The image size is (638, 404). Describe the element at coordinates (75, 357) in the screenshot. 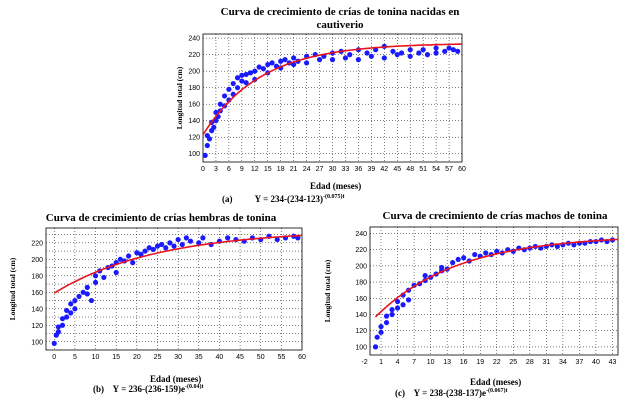

I see `chart-b-xtick-label: 5` at that location.